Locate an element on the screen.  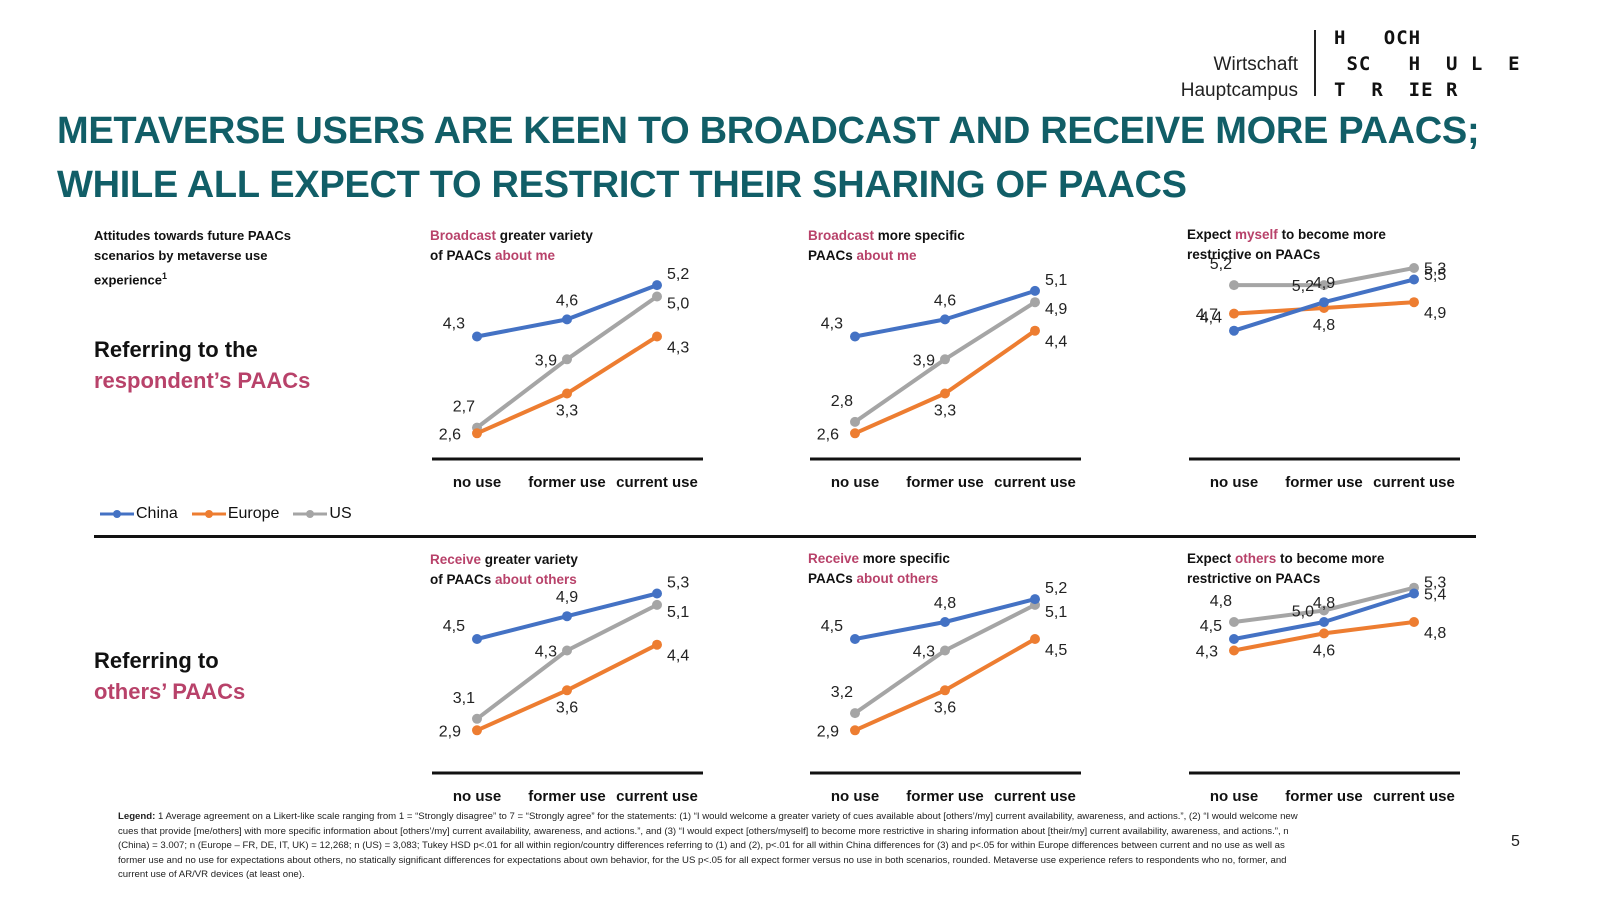
data-label-china: 4,9 is located at coordinates (567, 597).